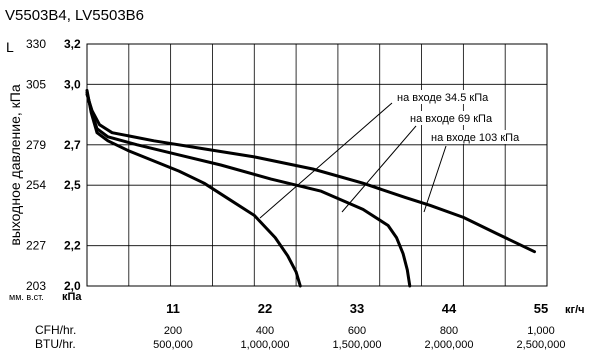  What do you see at coordinates (15, 165) in the screenshot?
I see `y-axis-label: выходное давление, кПа` at bounding box center [15, 165].